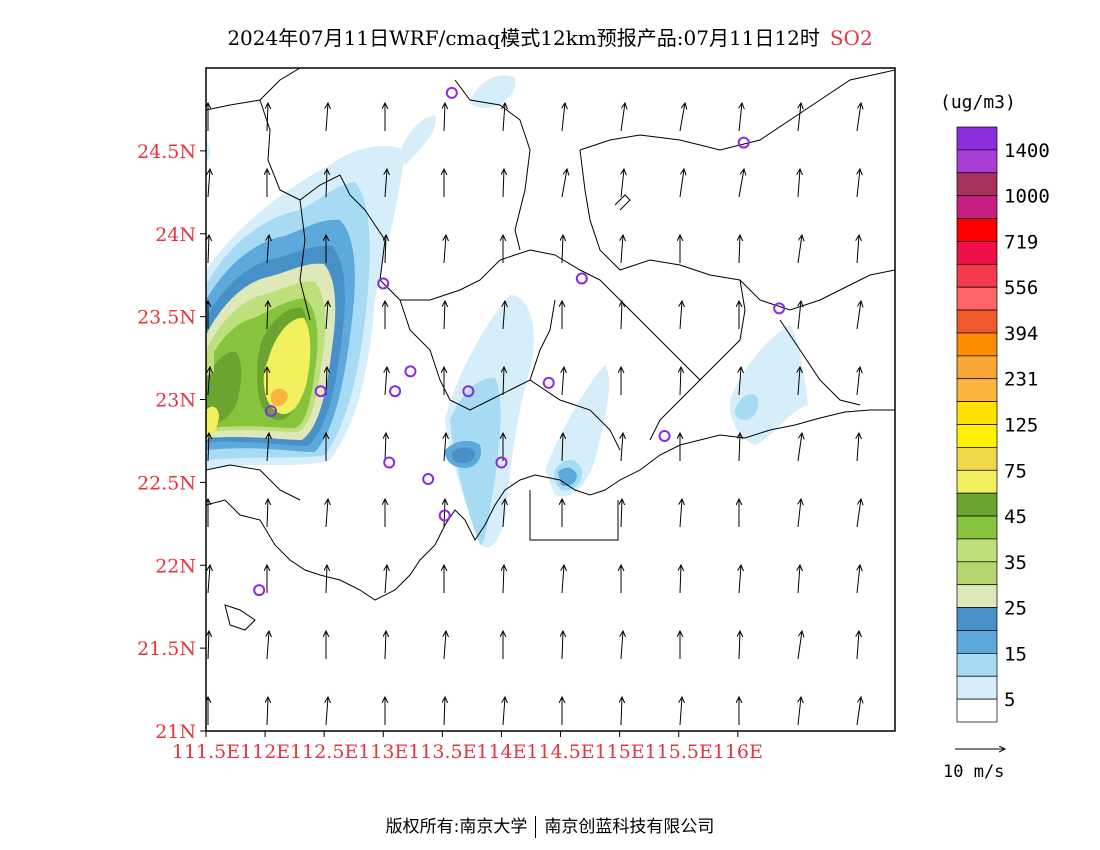  Describe the element at coordinates (175, 235) in the screenshot. I see `lat-tick-label: 24N` at that location.